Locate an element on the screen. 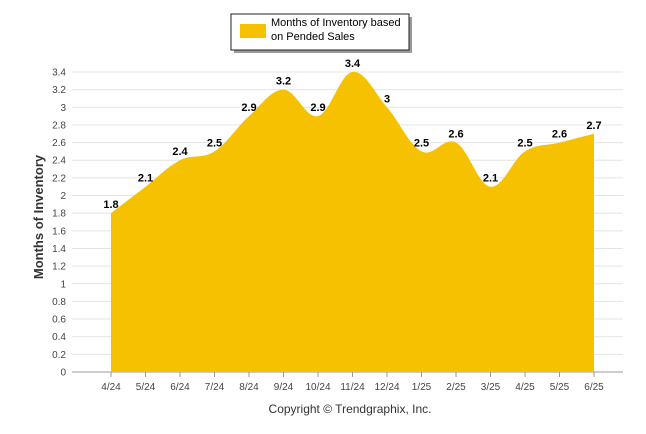 The width and height of the screenshot is (646, 434). y-axis-title: Months of Inventory is located at coordinates (38, 216).